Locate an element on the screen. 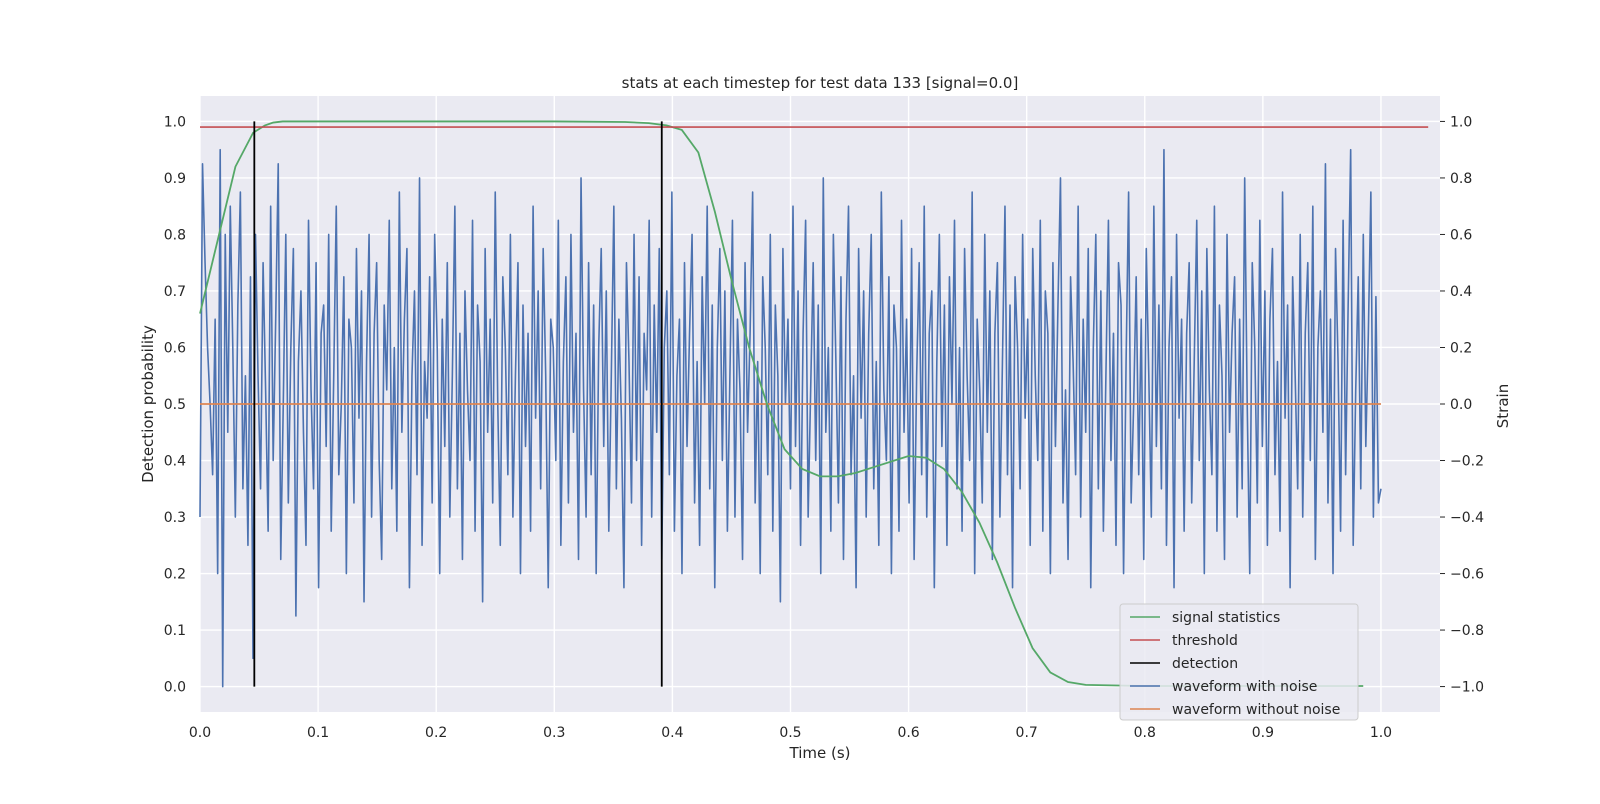 The image size is (1600, 804). y2-tick-label: −0.2 is located at coordinates (1467, 462).